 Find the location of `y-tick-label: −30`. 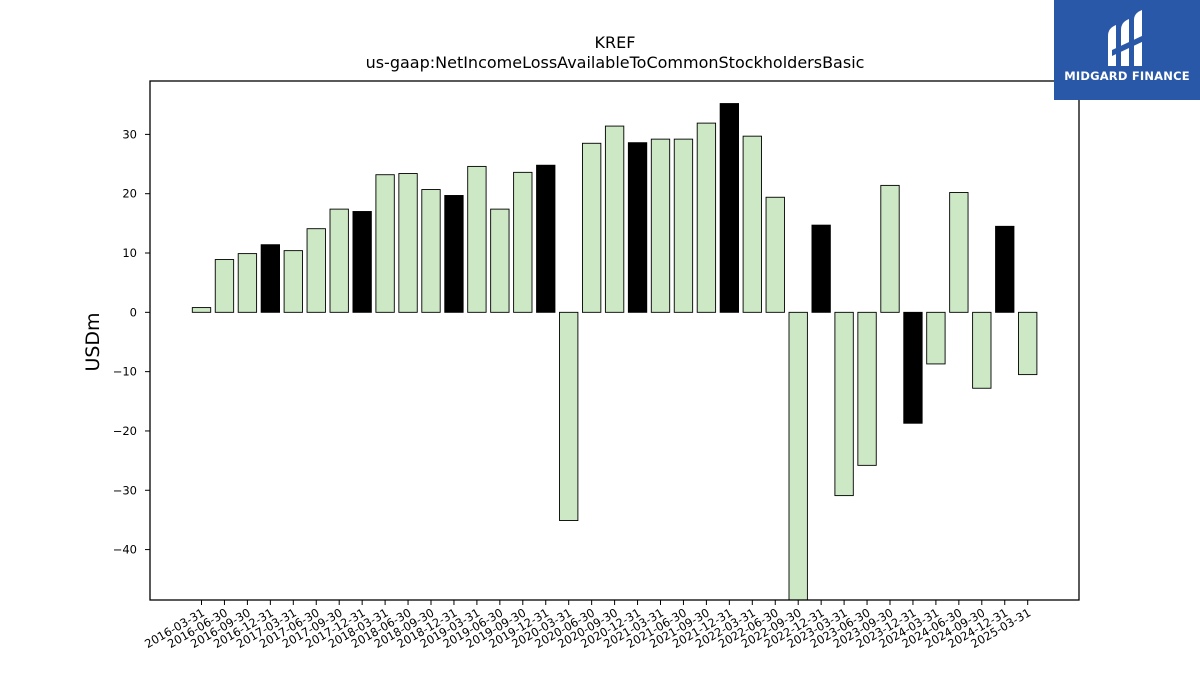

y-tick-label: −30 is located at coordinates (125, 490).